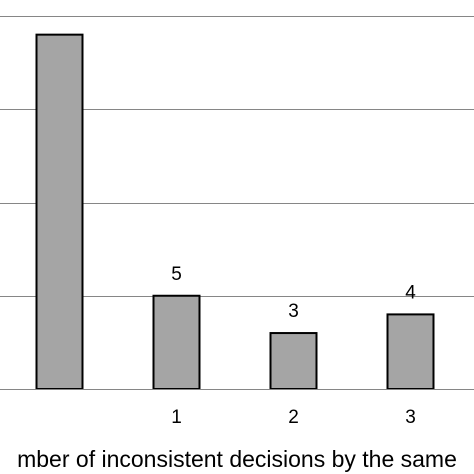 This screenshot has width=474, height=474. I want to click on data-label-3: 4, so click(410, 292).